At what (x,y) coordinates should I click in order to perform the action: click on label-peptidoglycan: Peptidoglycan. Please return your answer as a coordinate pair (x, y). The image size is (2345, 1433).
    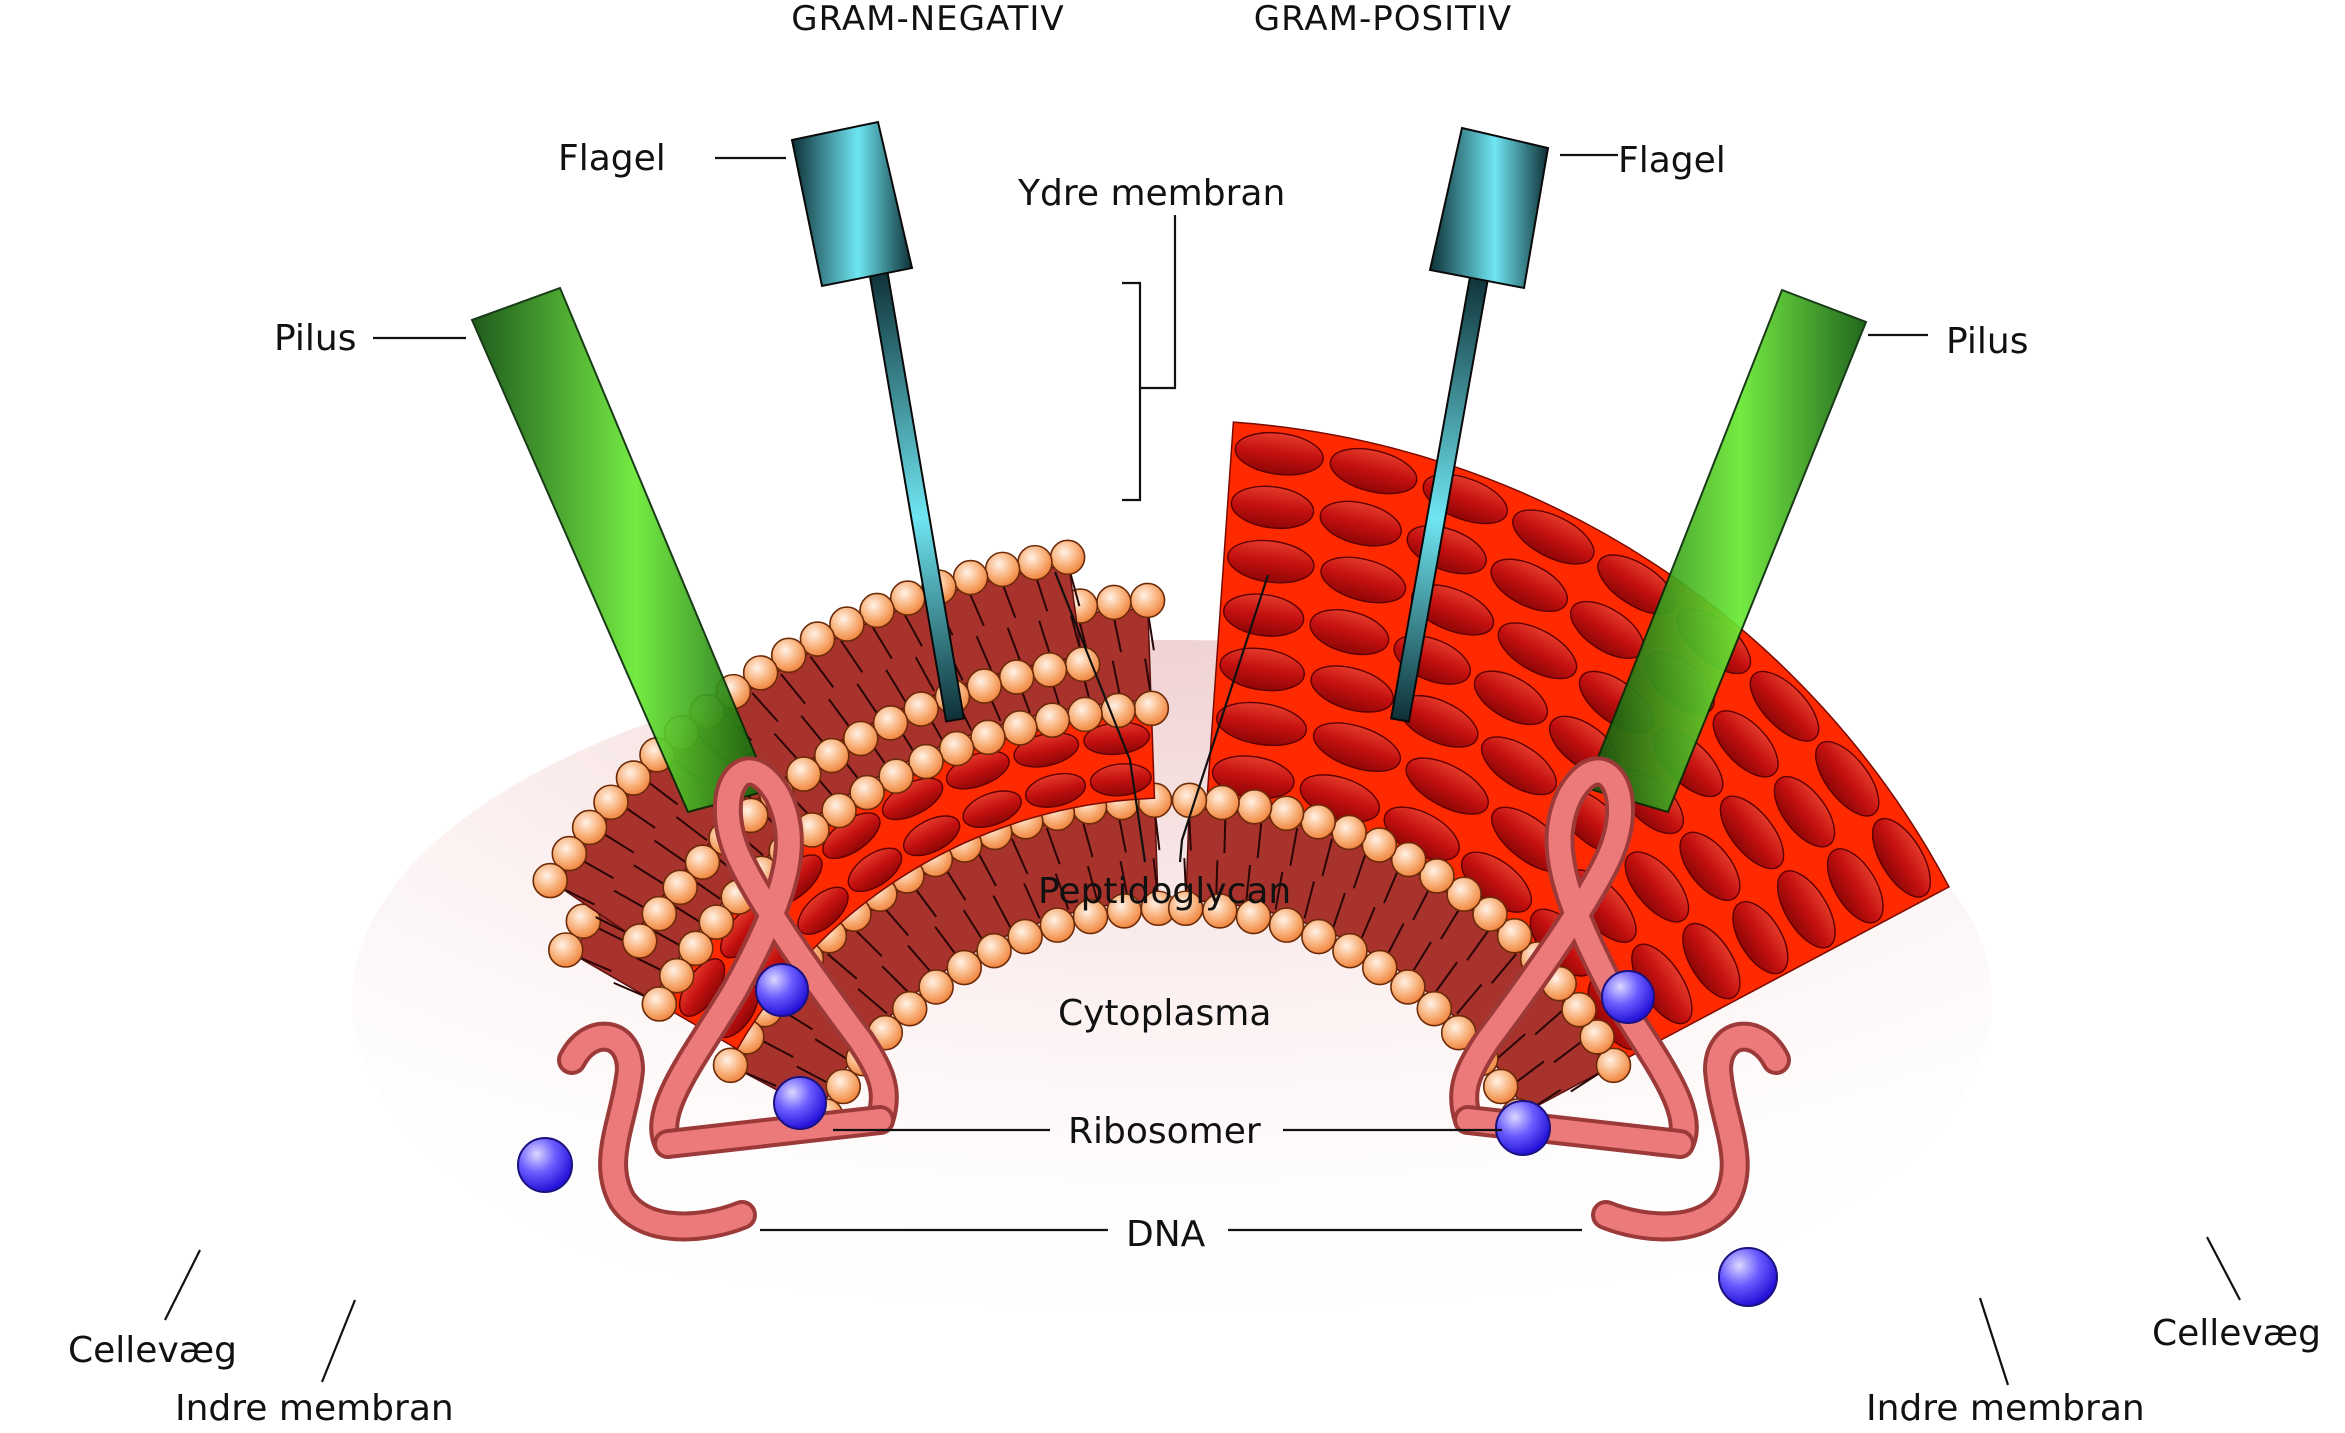
    Looking at the image, I should click on (1164, 891).